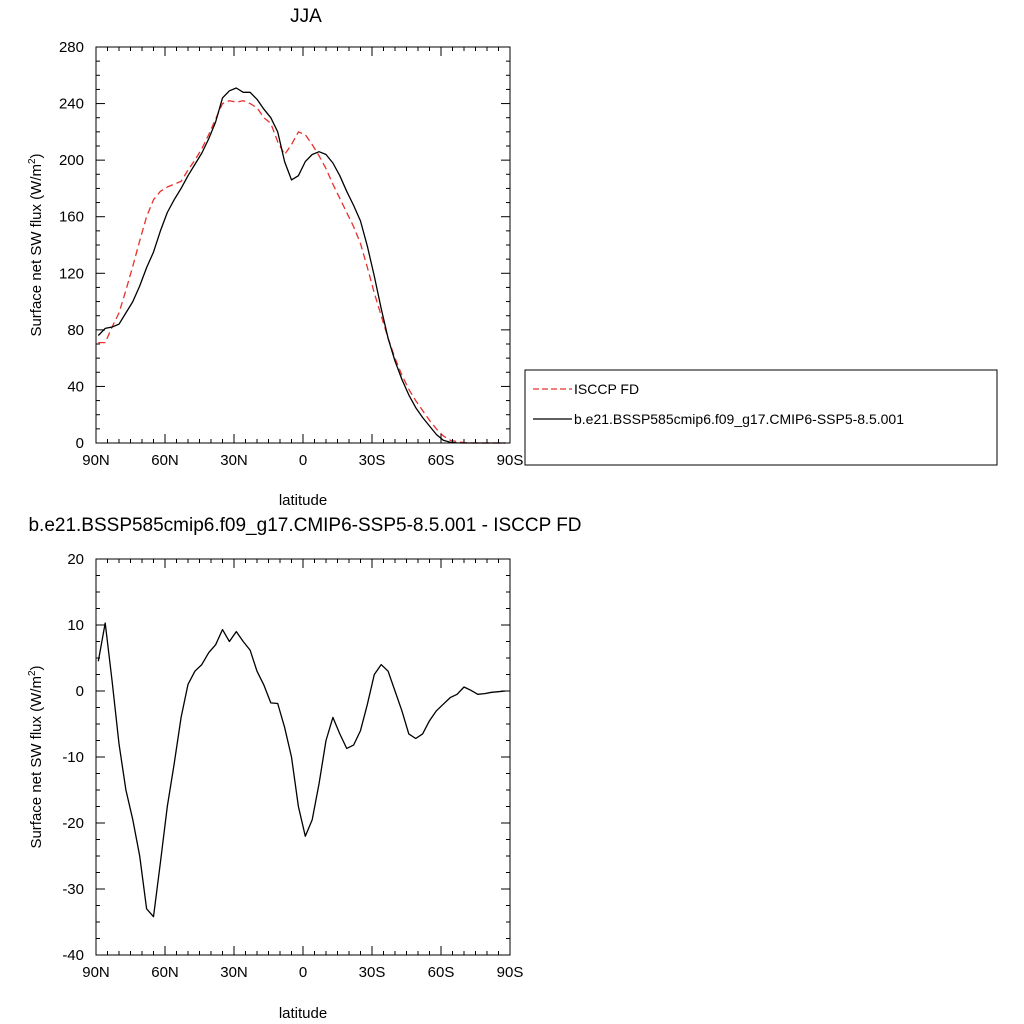 This screenshot has width=1024, height=1024. Describe the element at coordinates (73, 757) in the screenshot. I see `bottom-chart-ytick-label: -10` at that location.